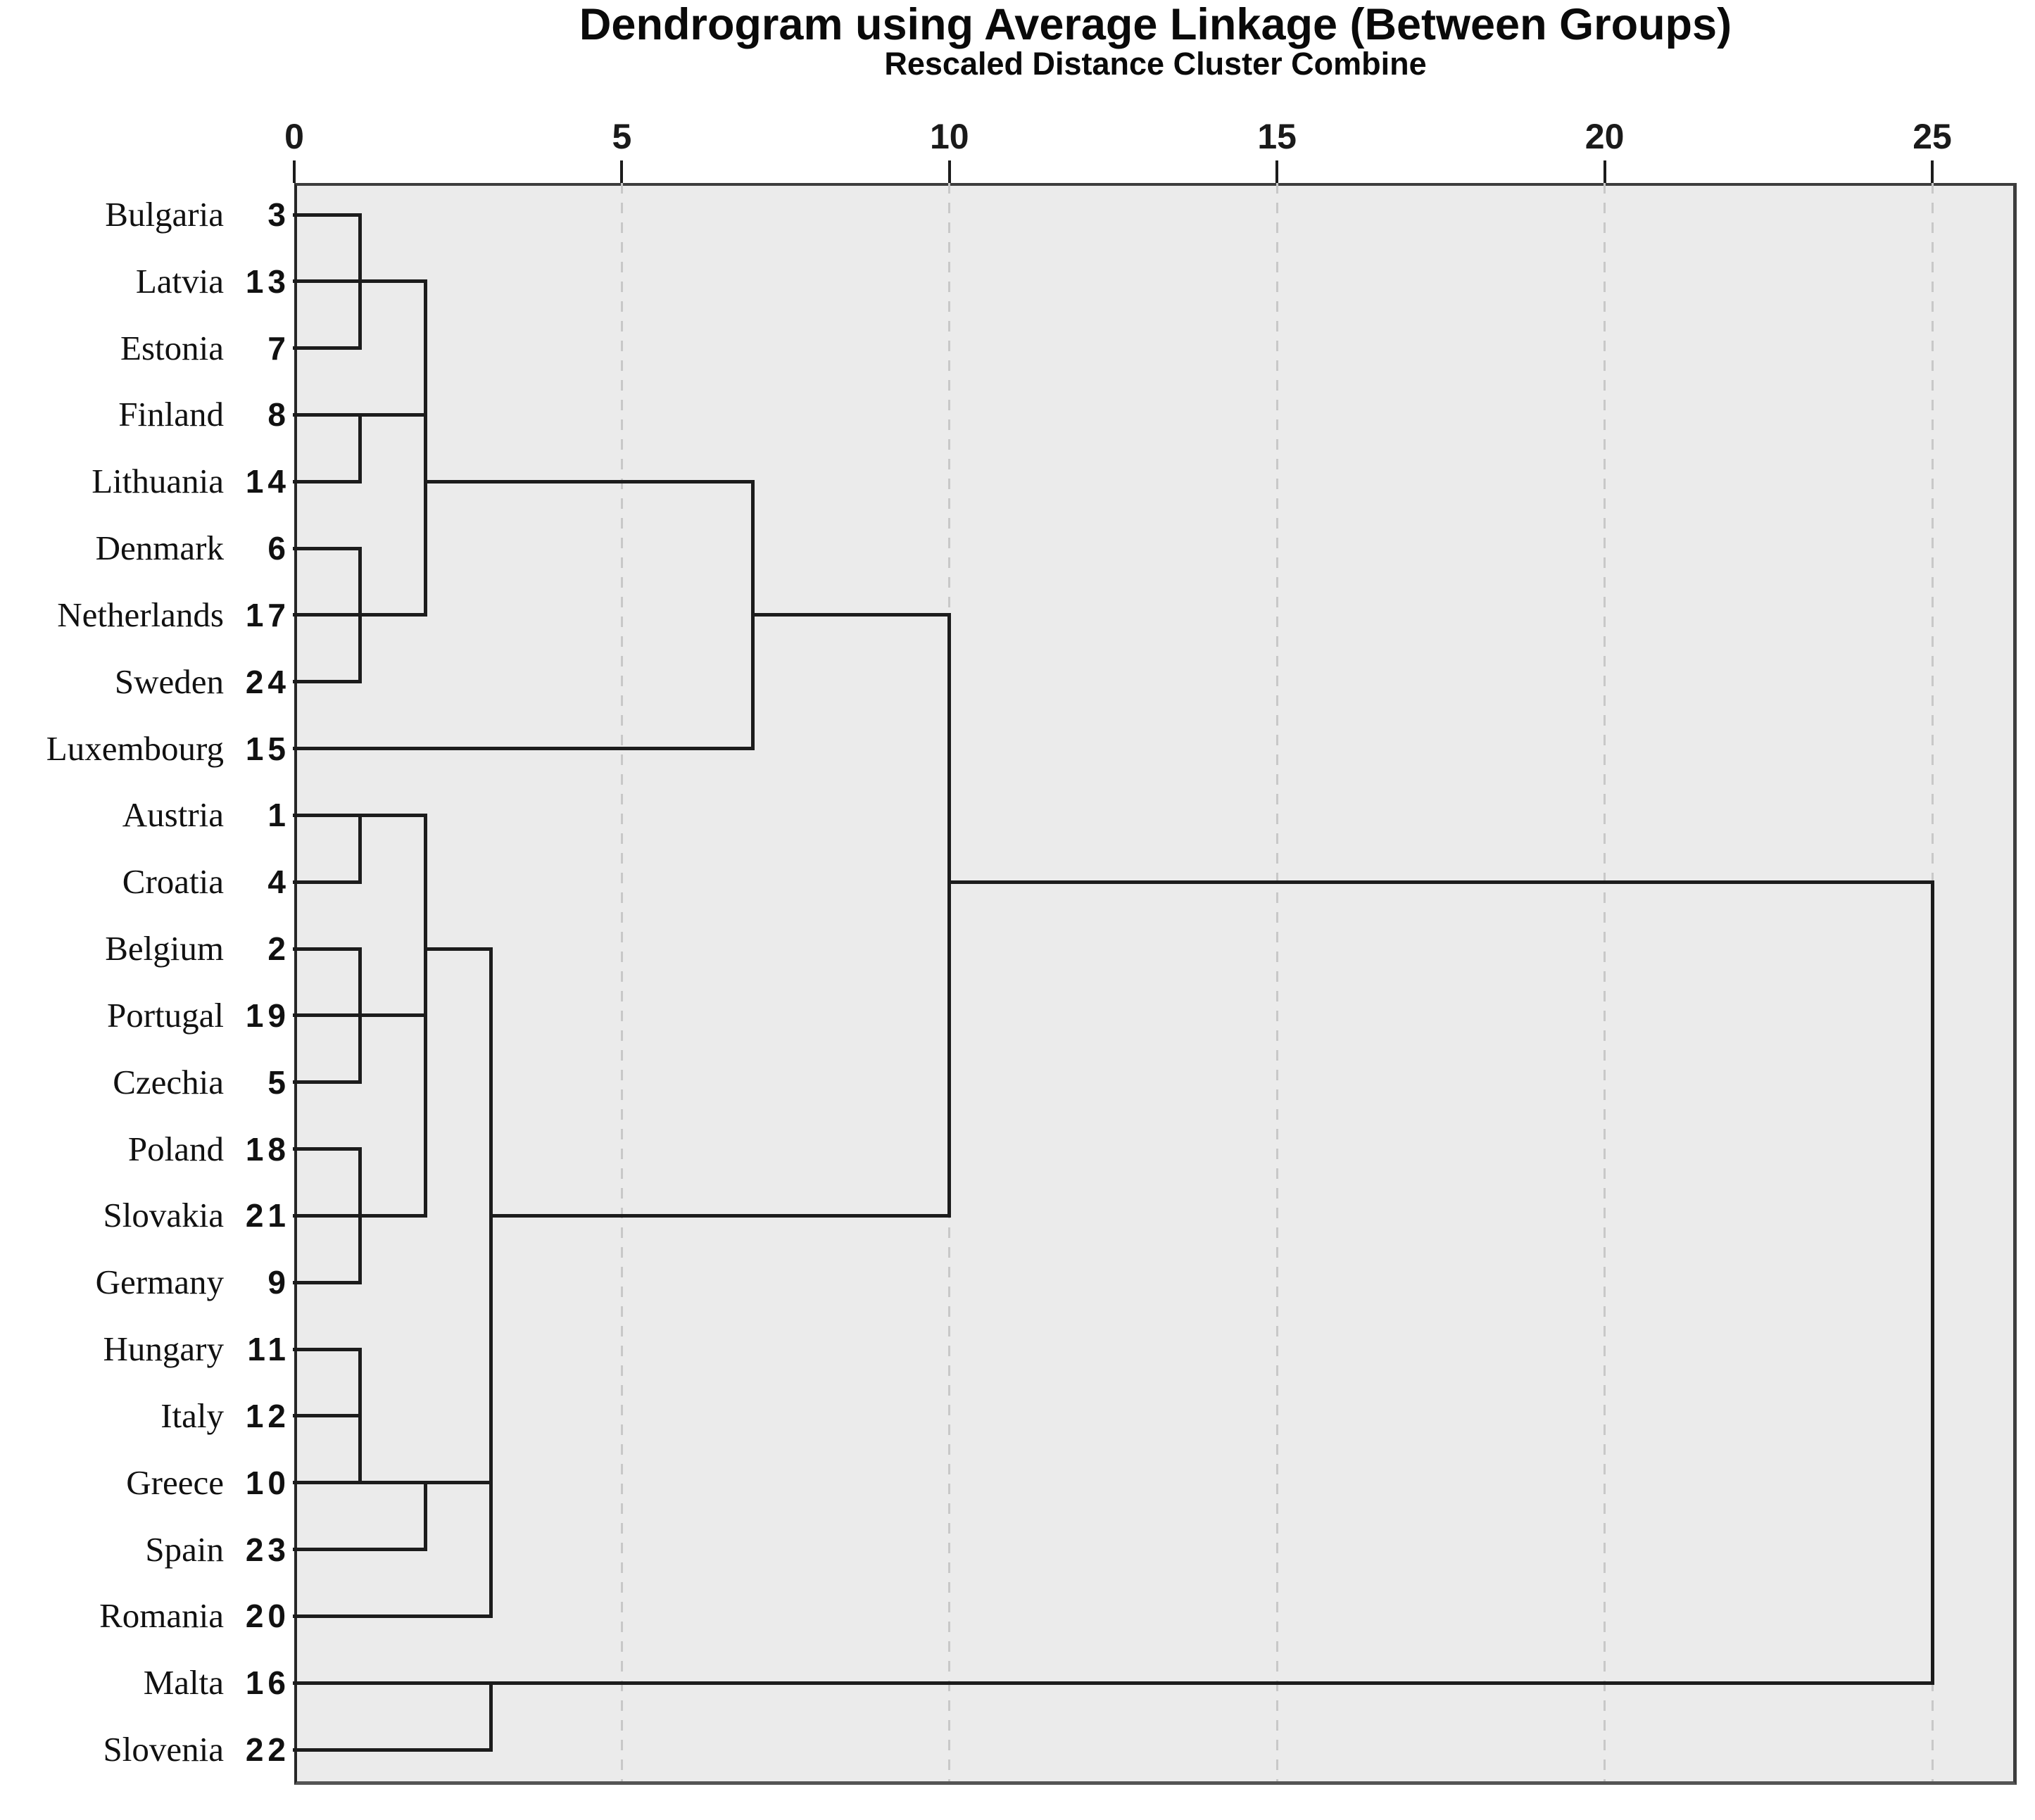  What do you see at coordinates (1156, 64) in the screenshot?
I see `chart-subtitle: Rescaled Distance Cluster Combine` at bounding box center [1156, 64].